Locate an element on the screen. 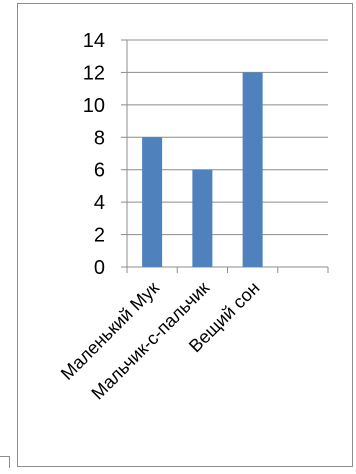 The width and height of the screenshot is (356, 474). y-tick-label: 14 is located at coordinates (94, 41).